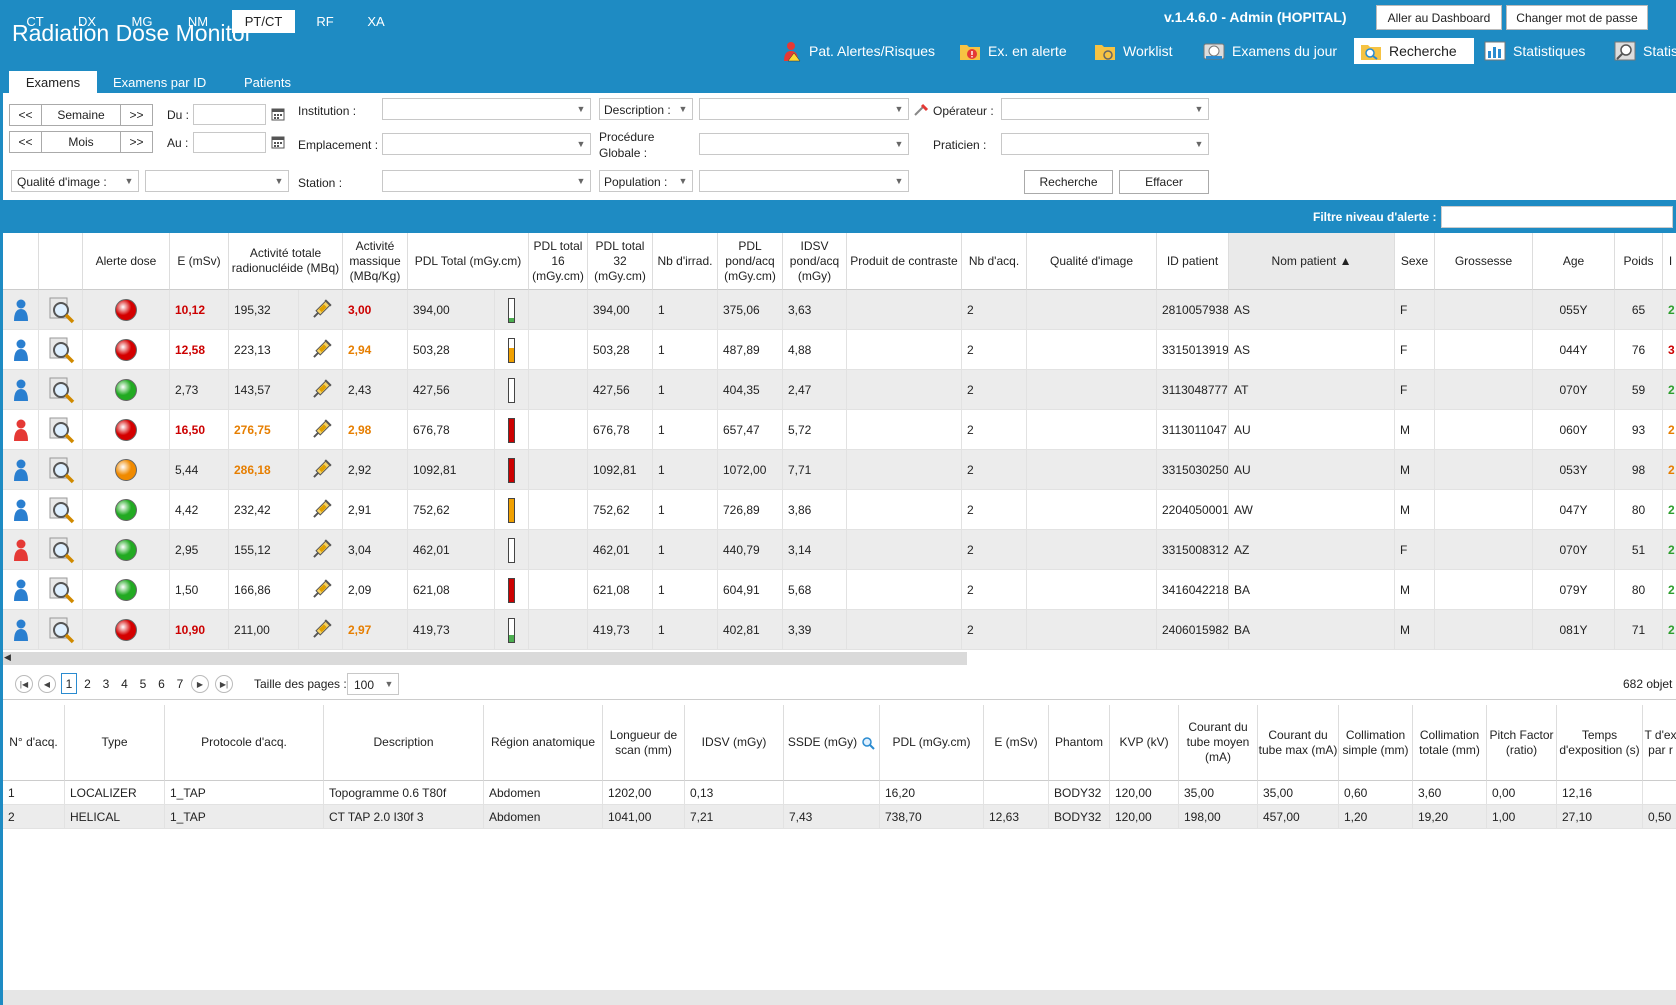 This screenshot has width=1676, height=1005. Describe the element at coordinates (375, 261) in the screenshot. I see `column-header: Activité massique (MBq/Kg)` at that location.